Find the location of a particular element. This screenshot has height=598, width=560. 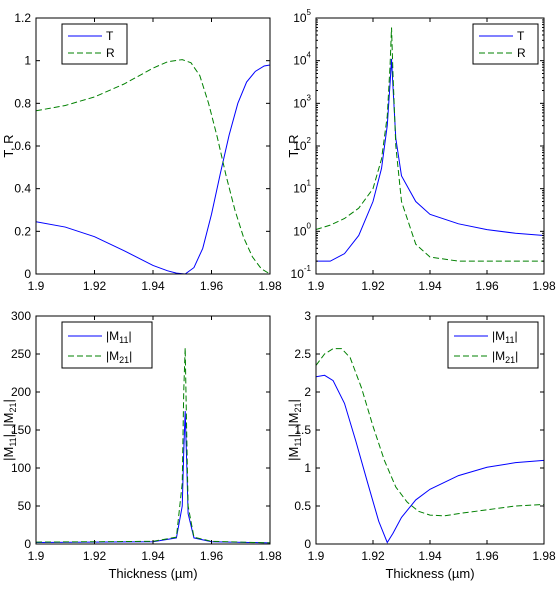

y-tick-label-part: 2 is located at coordinates (309, 140).